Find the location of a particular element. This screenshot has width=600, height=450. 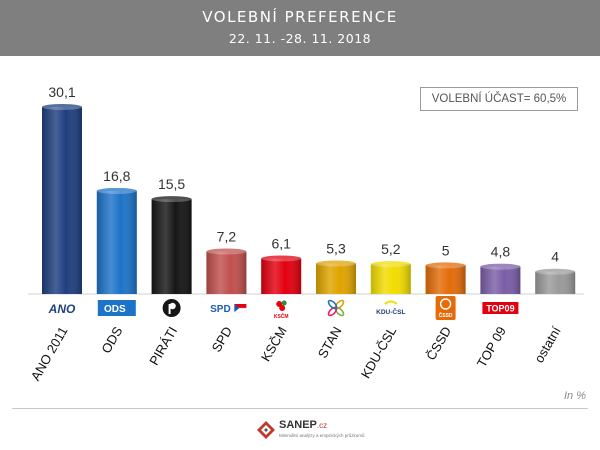

category-label-spd: SPD is located at coordinates (222, 339).